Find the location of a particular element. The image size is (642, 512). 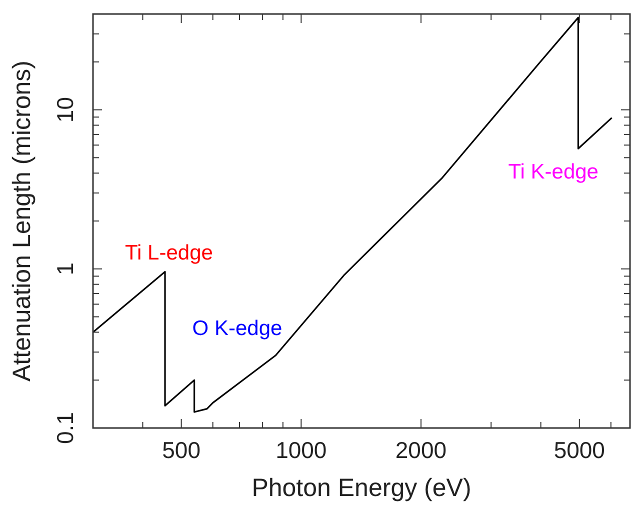

x-tick-label: 500 is located at coordinates (181, 450).